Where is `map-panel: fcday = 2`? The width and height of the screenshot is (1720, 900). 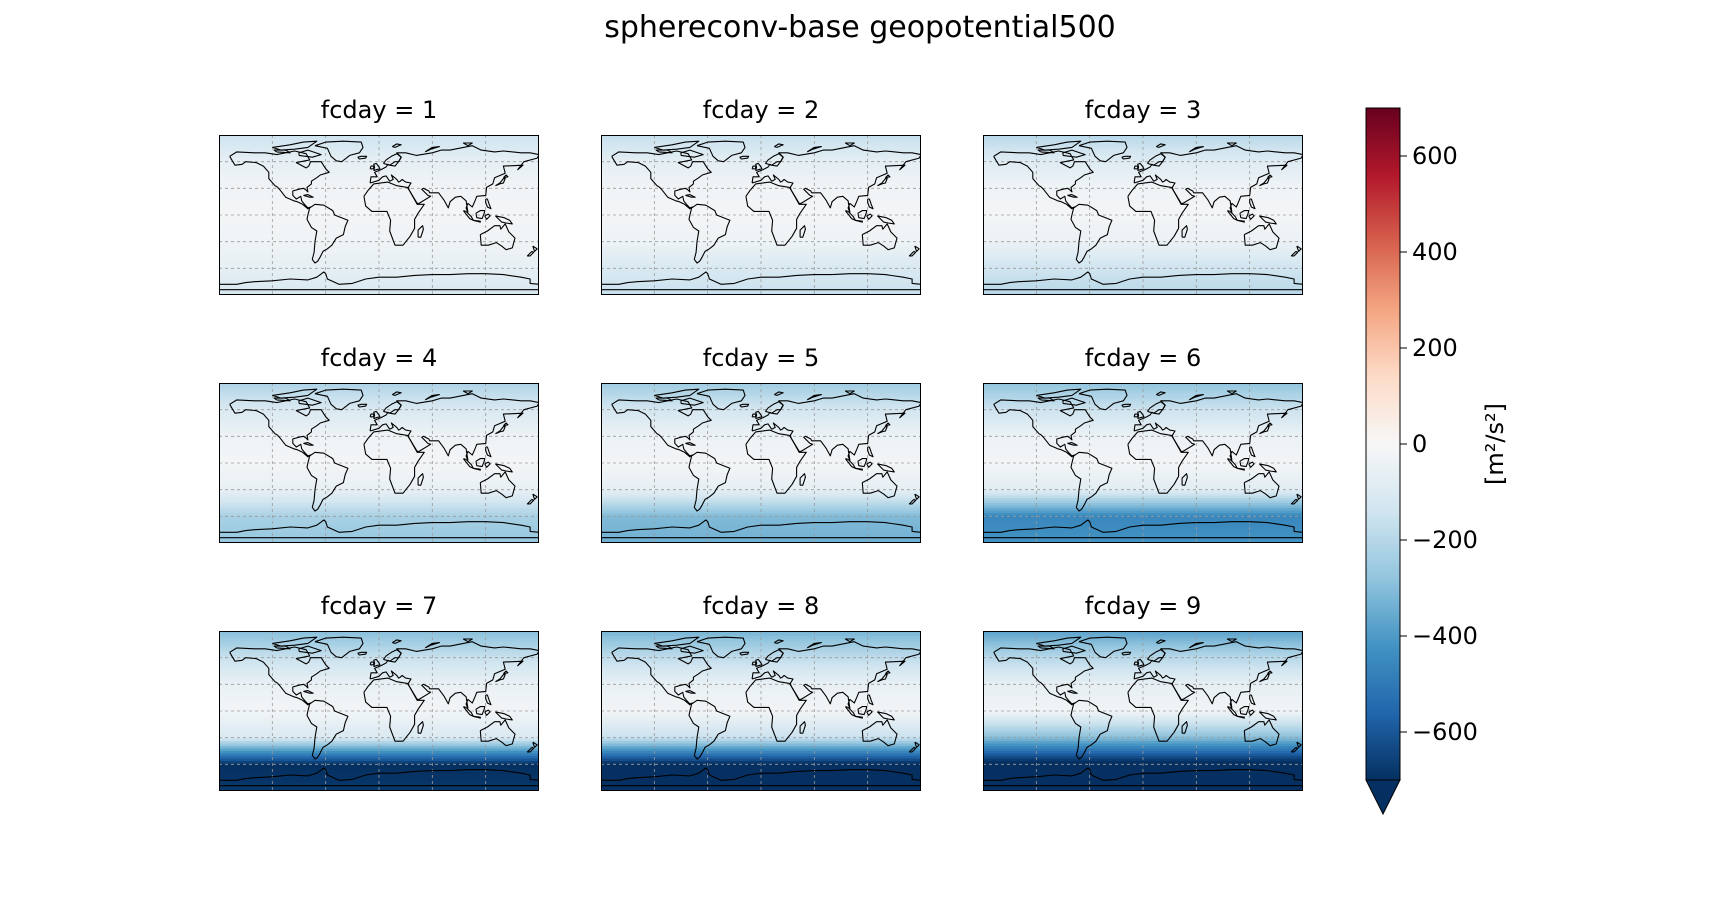
map-panel: fcday = 2 is located at coordinates (761, 195).